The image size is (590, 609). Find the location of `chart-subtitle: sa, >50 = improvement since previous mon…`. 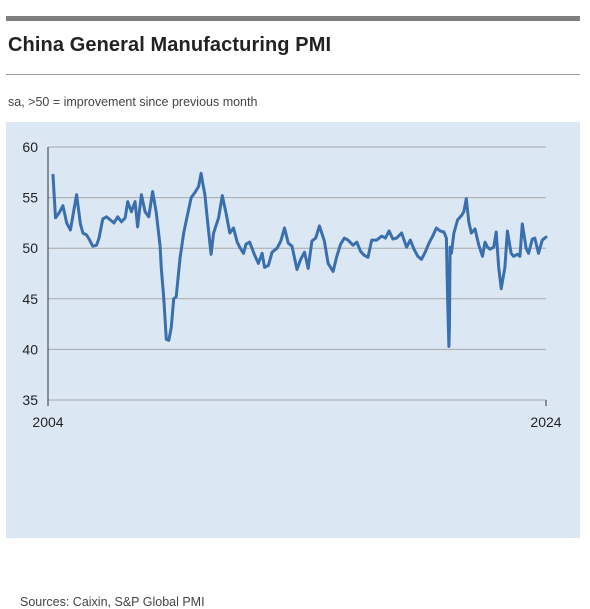

chart-subtitle: sa, >50 = improvement since previous mon… is located at coordinates (133, 102).